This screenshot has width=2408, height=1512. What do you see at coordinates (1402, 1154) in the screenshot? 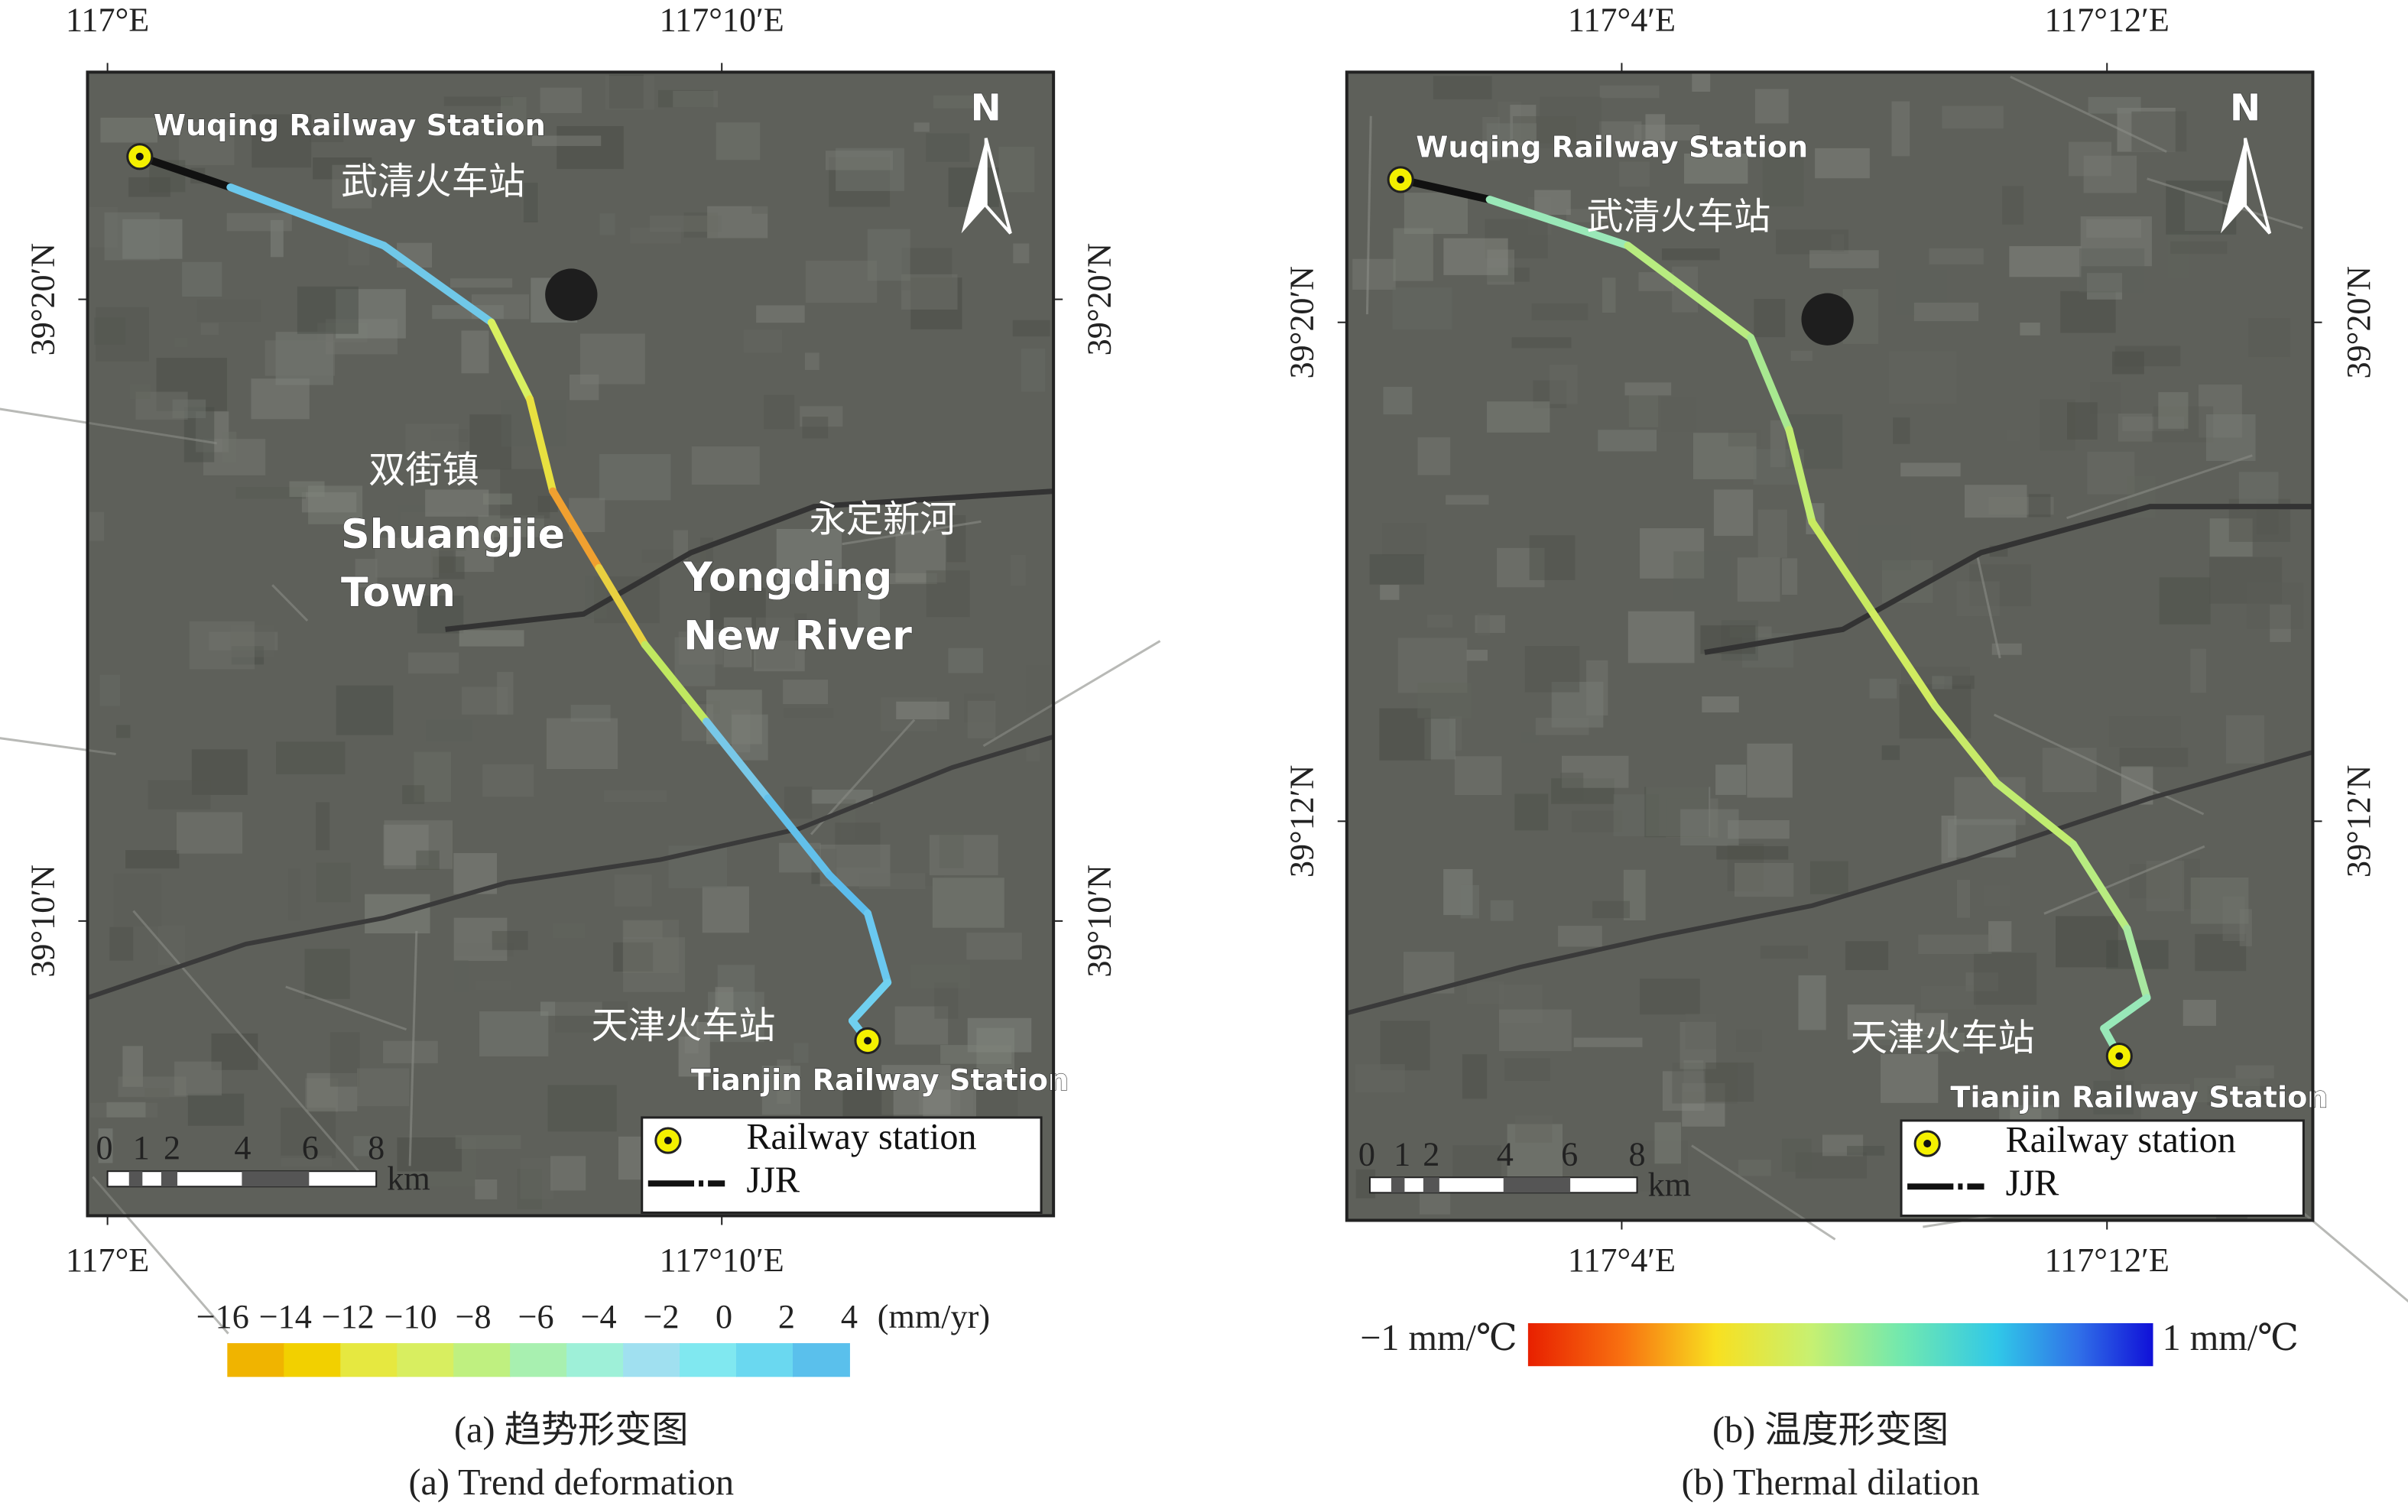
I see `scale-label: 1` at bounding box center [1402, 1154].